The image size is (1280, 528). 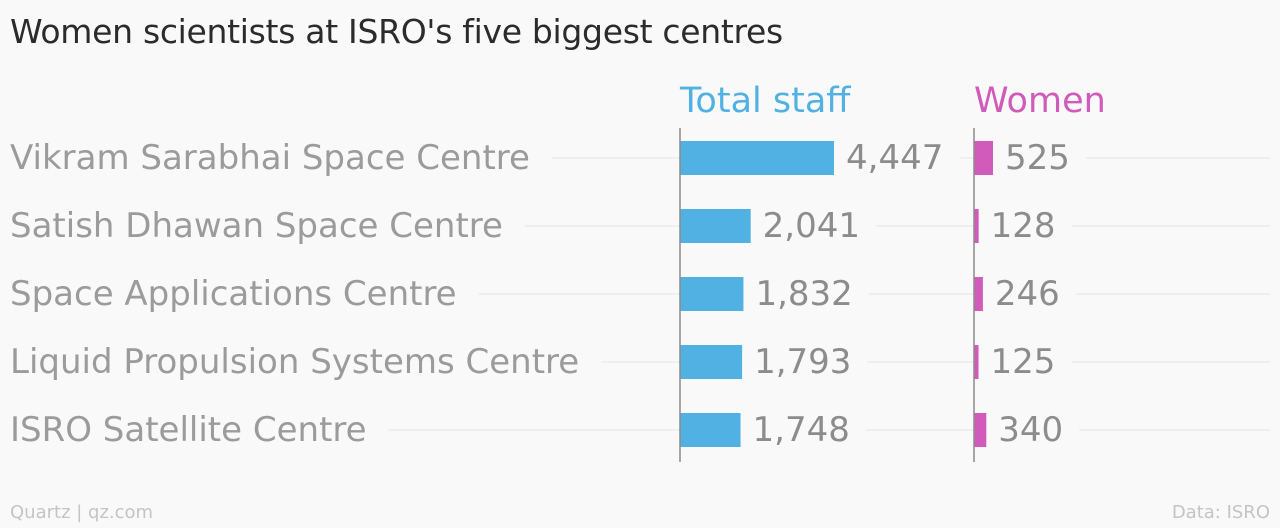 What do you see at coordinates (1023, 226) in the screenshot?
I see `value-label-women: 128` at bounding box center [1023, 226].